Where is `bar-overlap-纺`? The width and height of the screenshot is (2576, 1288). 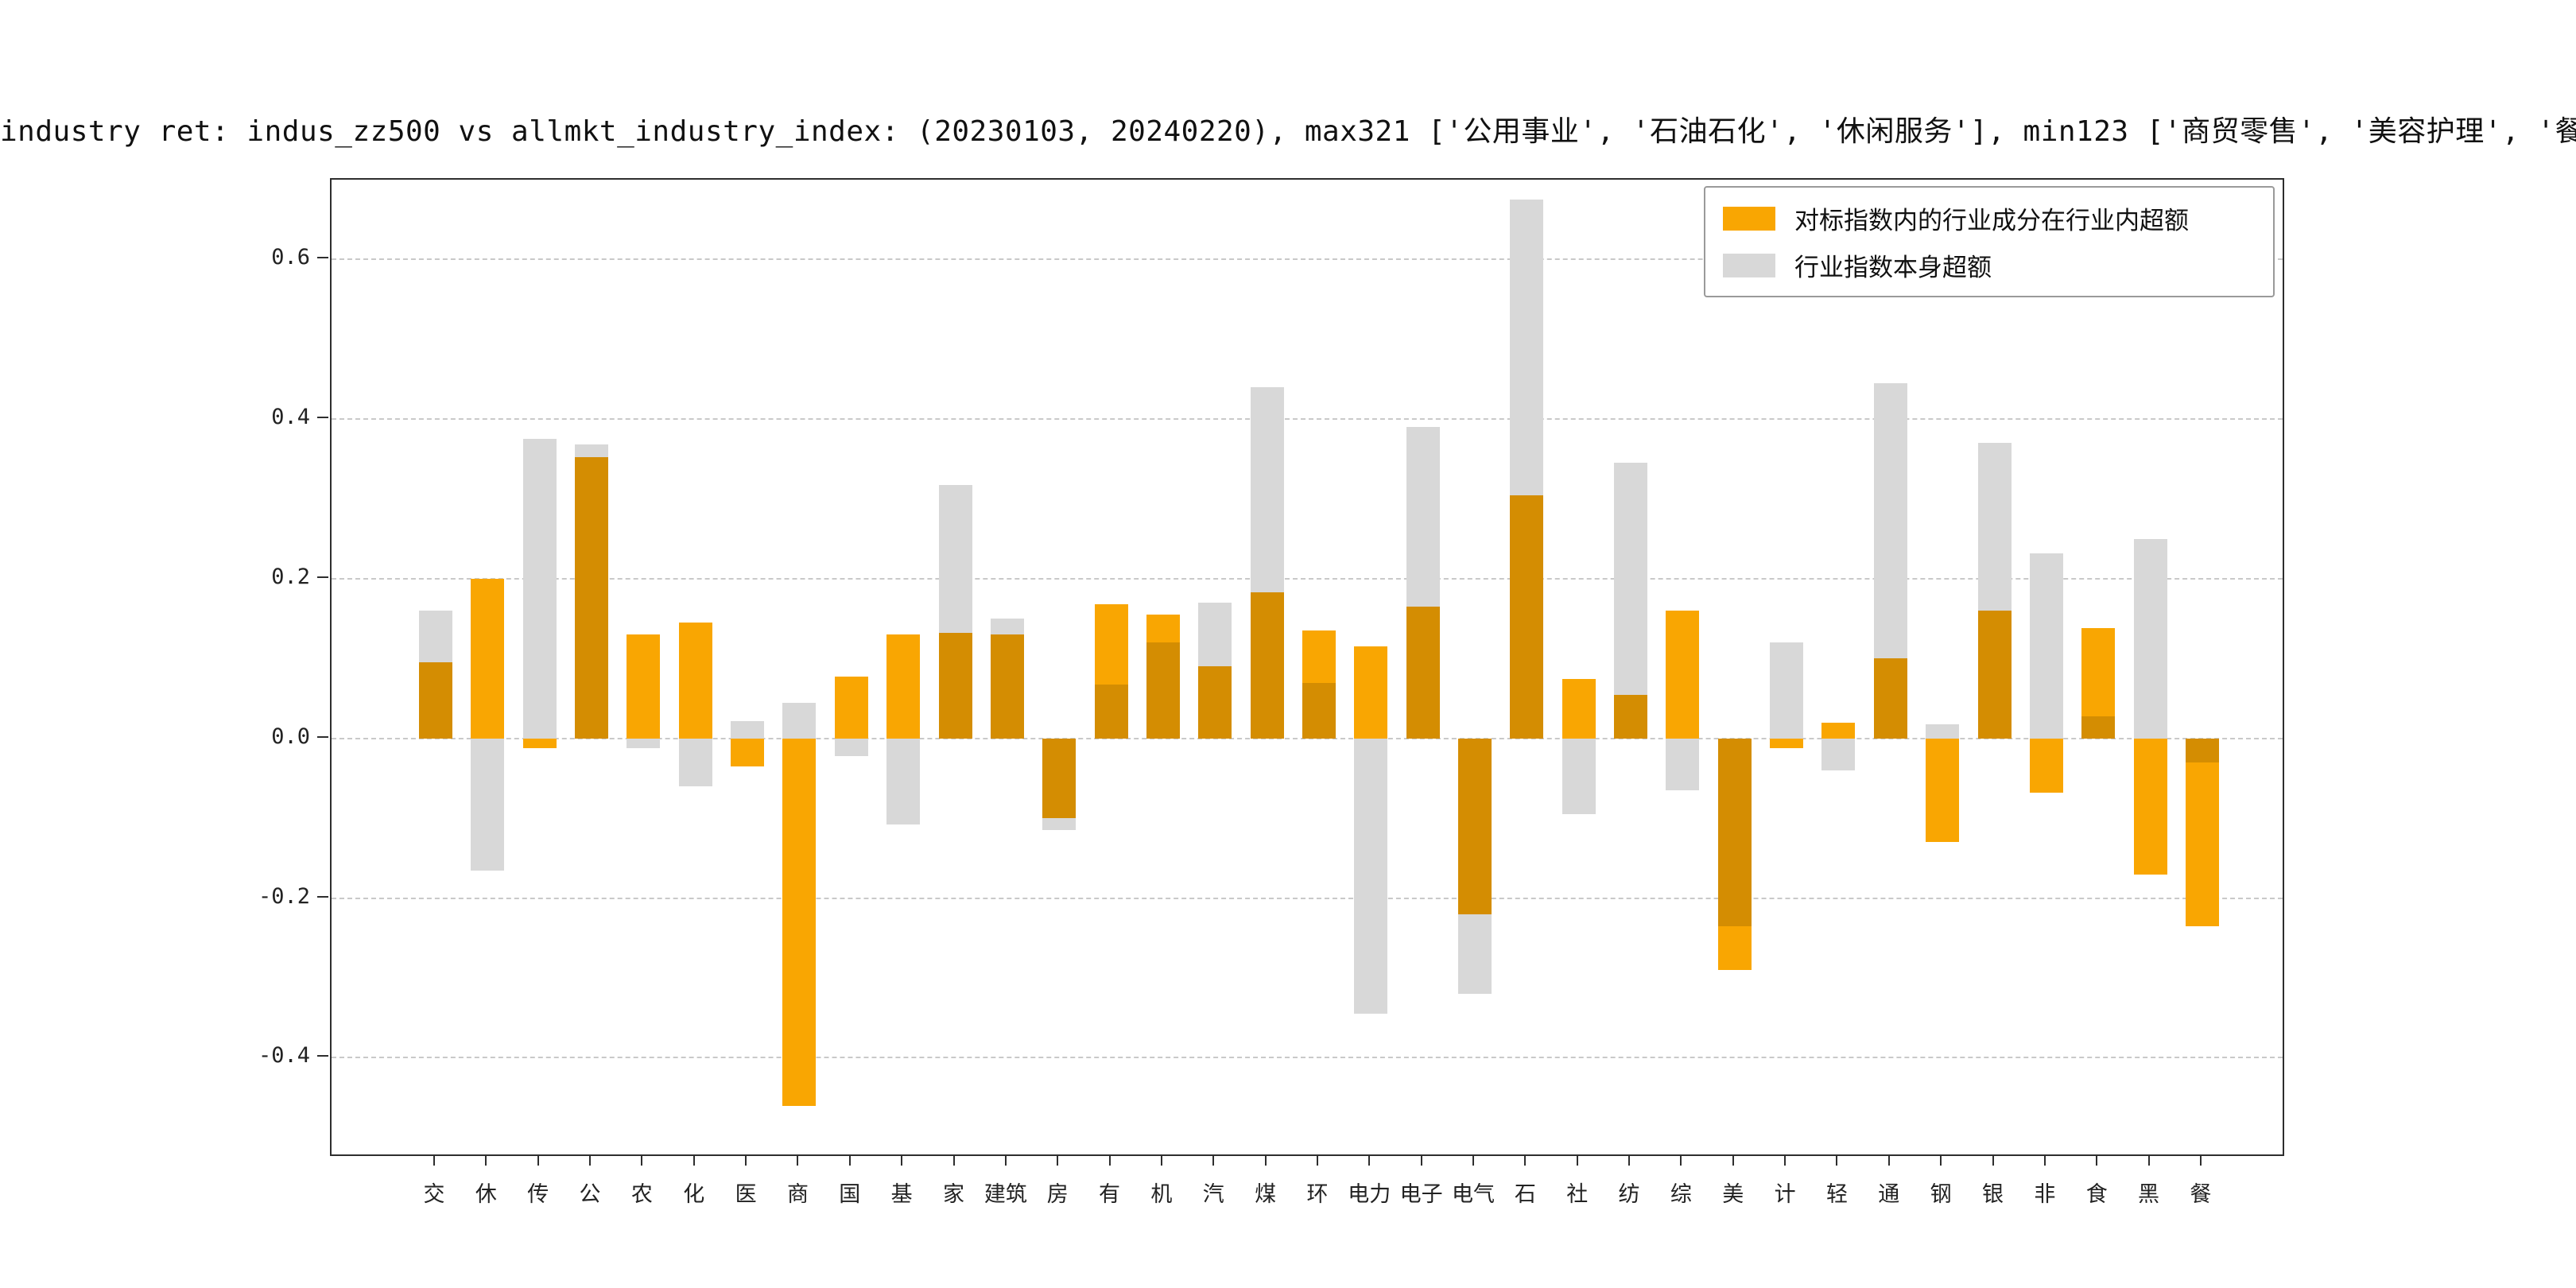 bar-overlap-纺 is located at coordinates (1631, 716).